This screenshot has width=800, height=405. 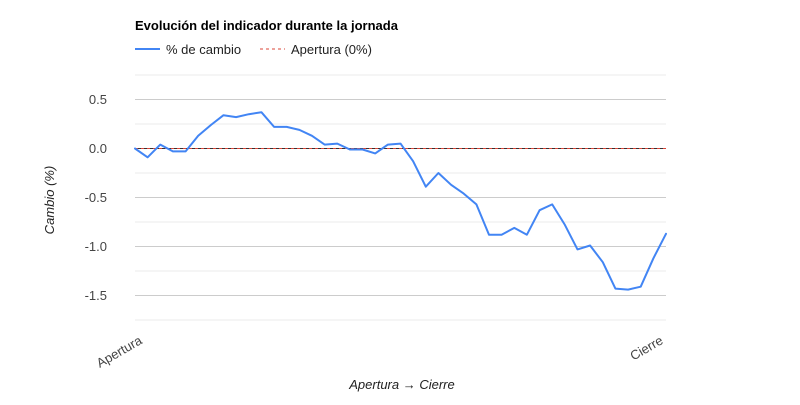 What do you see at coordinates (119, 351) in the screenshot?
I see `x-tick-label: Apertura` at bounding box center [119, 351].